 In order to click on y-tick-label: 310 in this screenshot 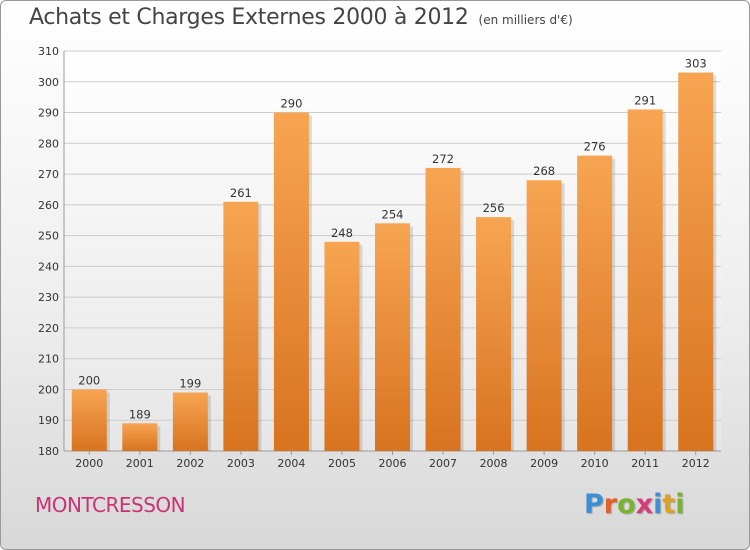, I will do `click(48, 51)`.